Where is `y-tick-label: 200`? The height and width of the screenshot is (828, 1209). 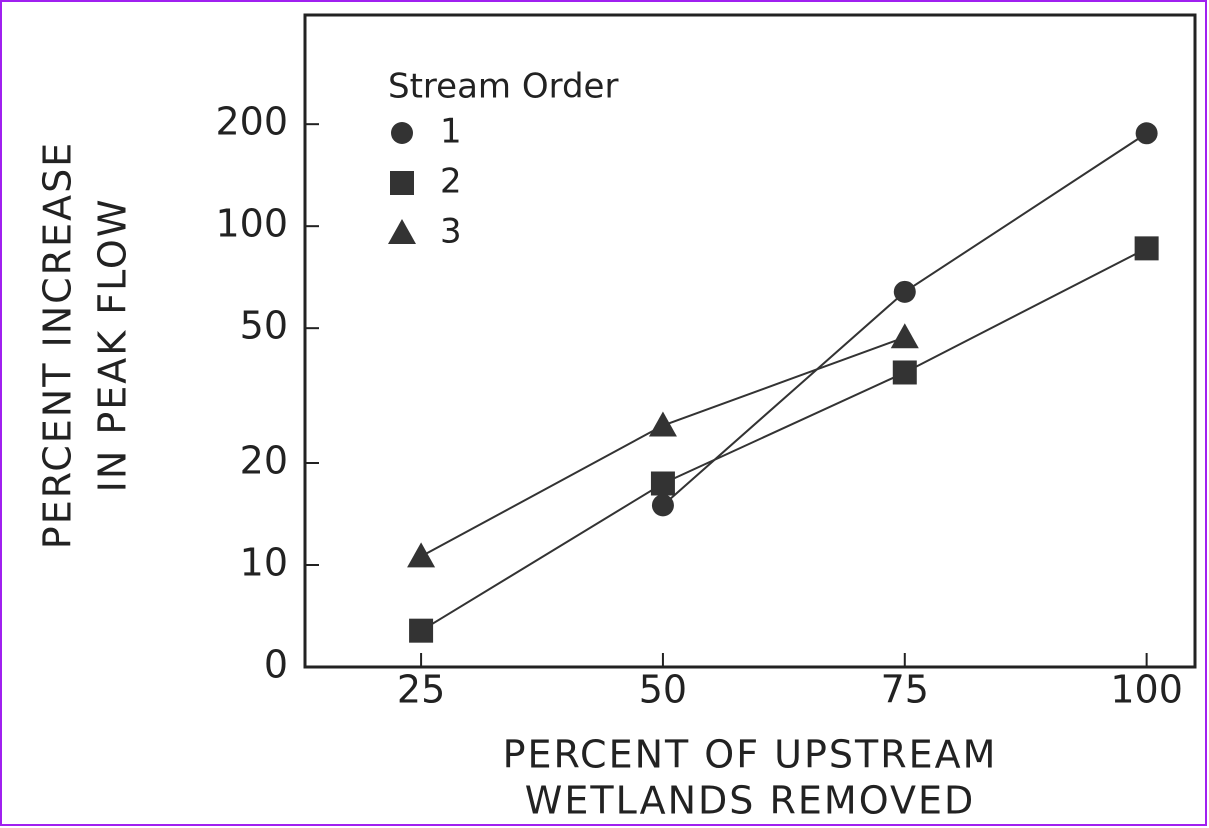
y-tick-label: 200 is located at coordinates (251, 122).